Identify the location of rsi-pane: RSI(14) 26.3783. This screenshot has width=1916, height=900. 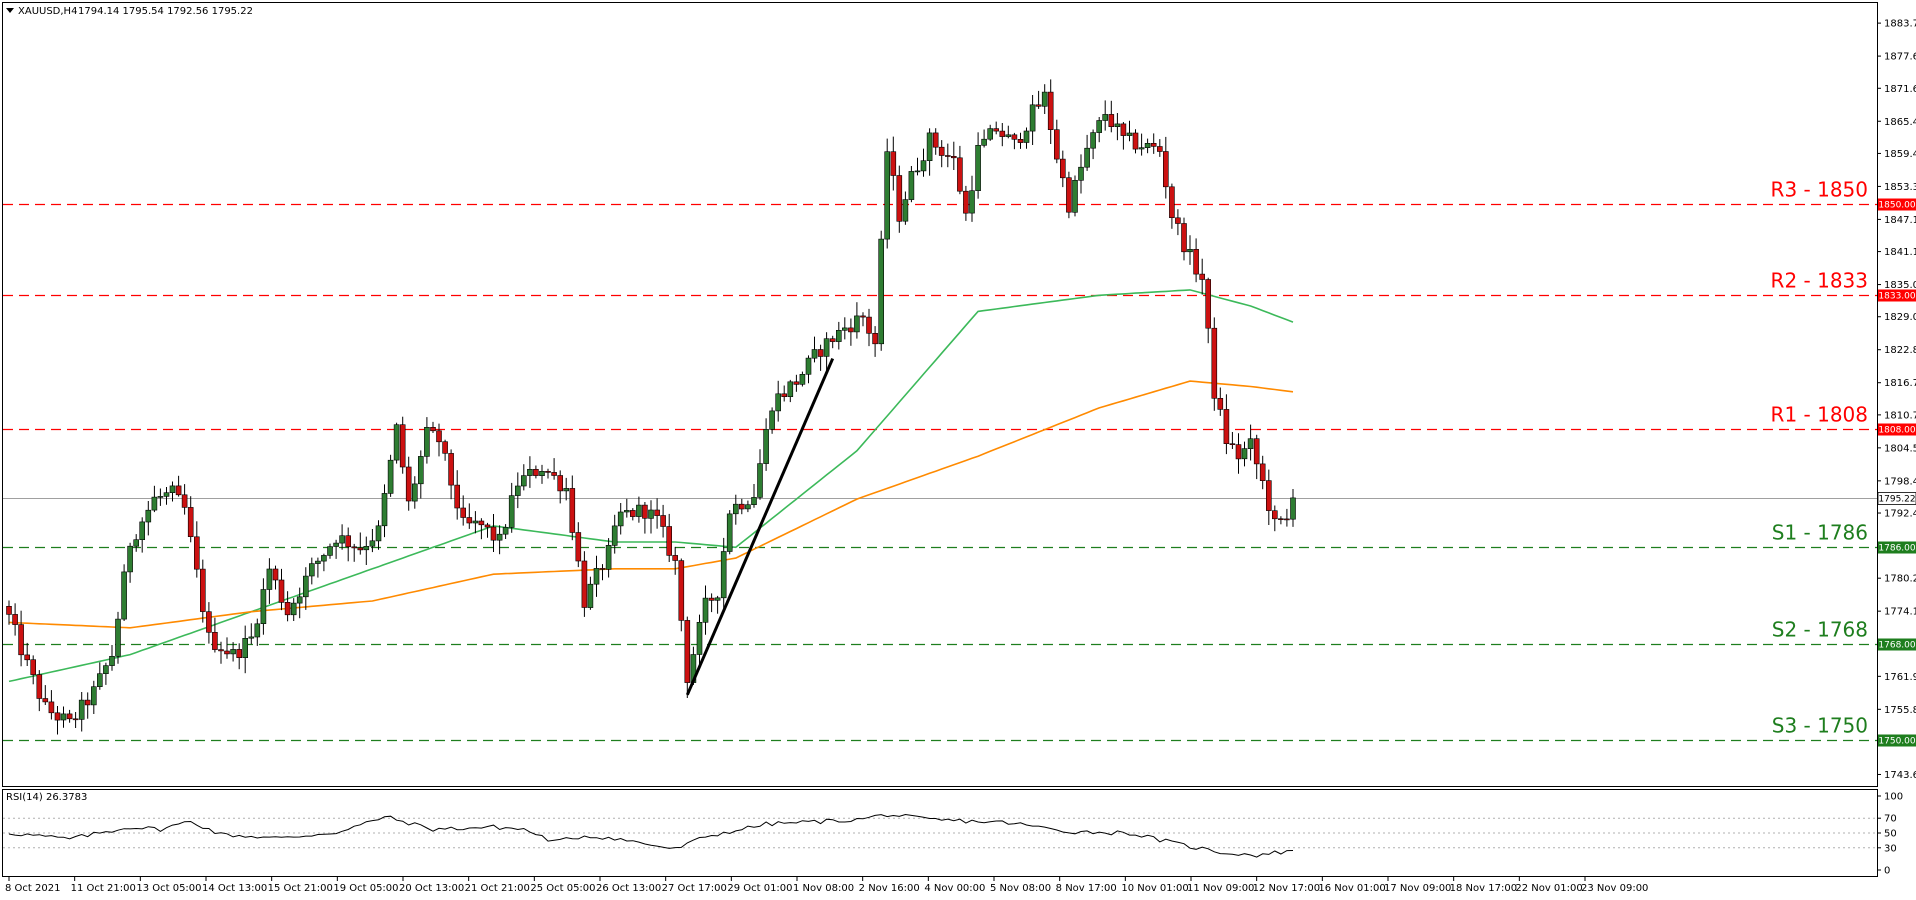
(940, 833).